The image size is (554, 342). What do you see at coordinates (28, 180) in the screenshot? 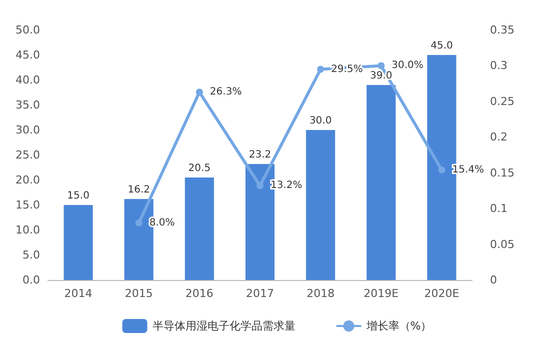
I see `y-tick-label: 20.0` at bounding box center [28, 180].